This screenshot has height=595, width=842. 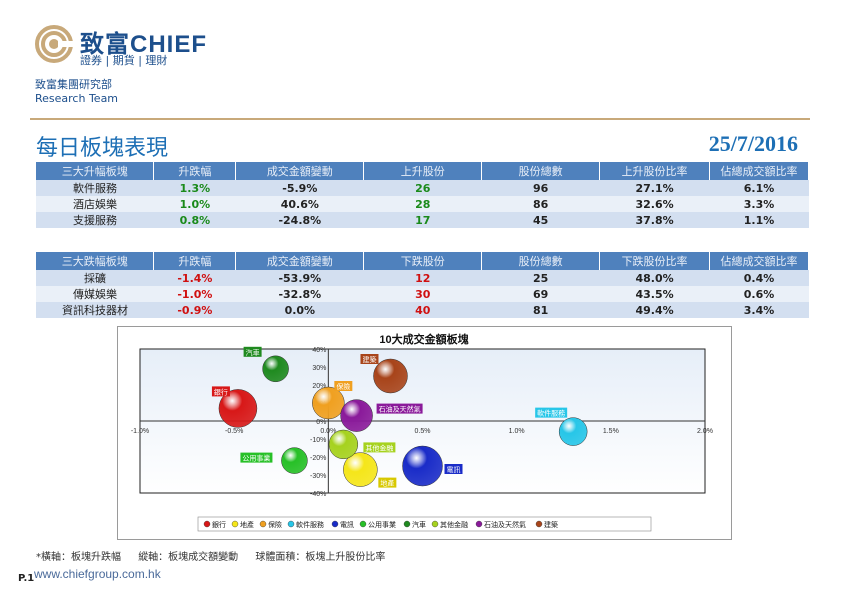 I want to click on table-row: 資訊科技器材 -0.9% 0.0% 40 81 49.4% 3.4%, so click(x=422, y=310).